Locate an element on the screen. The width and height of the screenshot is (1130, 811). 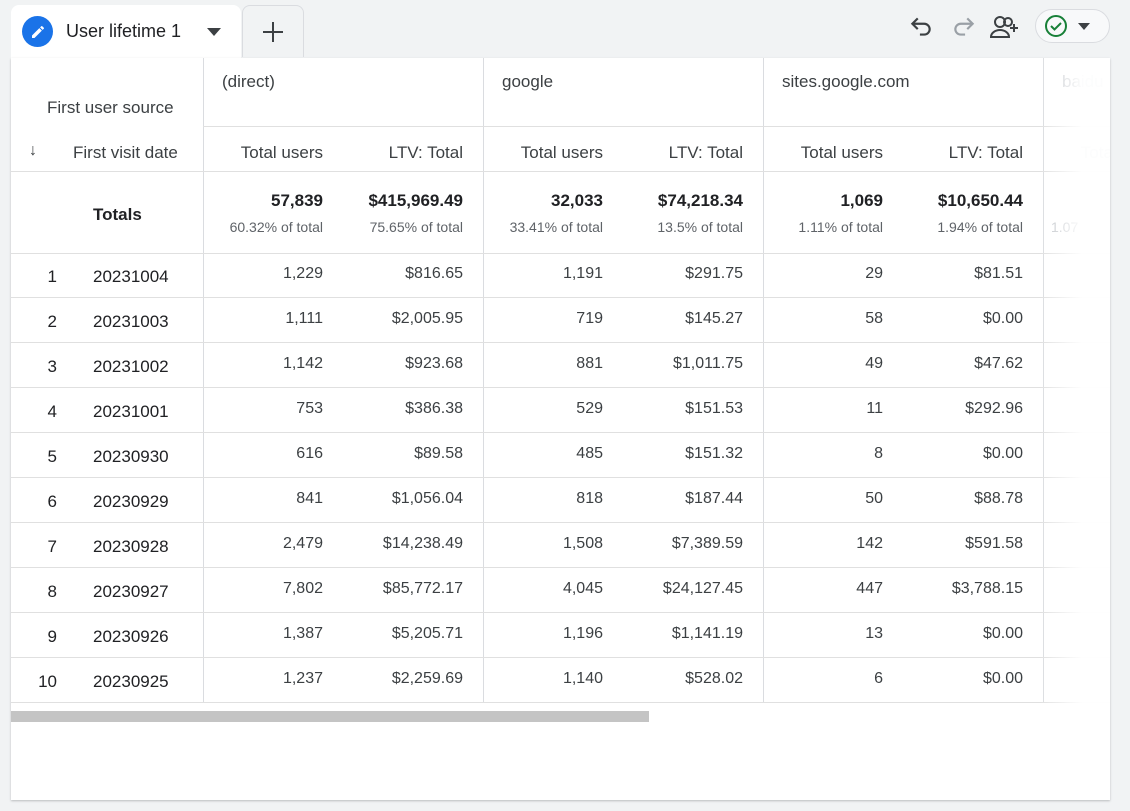
row-date: 20230930 is located at coordinates (131, 456).